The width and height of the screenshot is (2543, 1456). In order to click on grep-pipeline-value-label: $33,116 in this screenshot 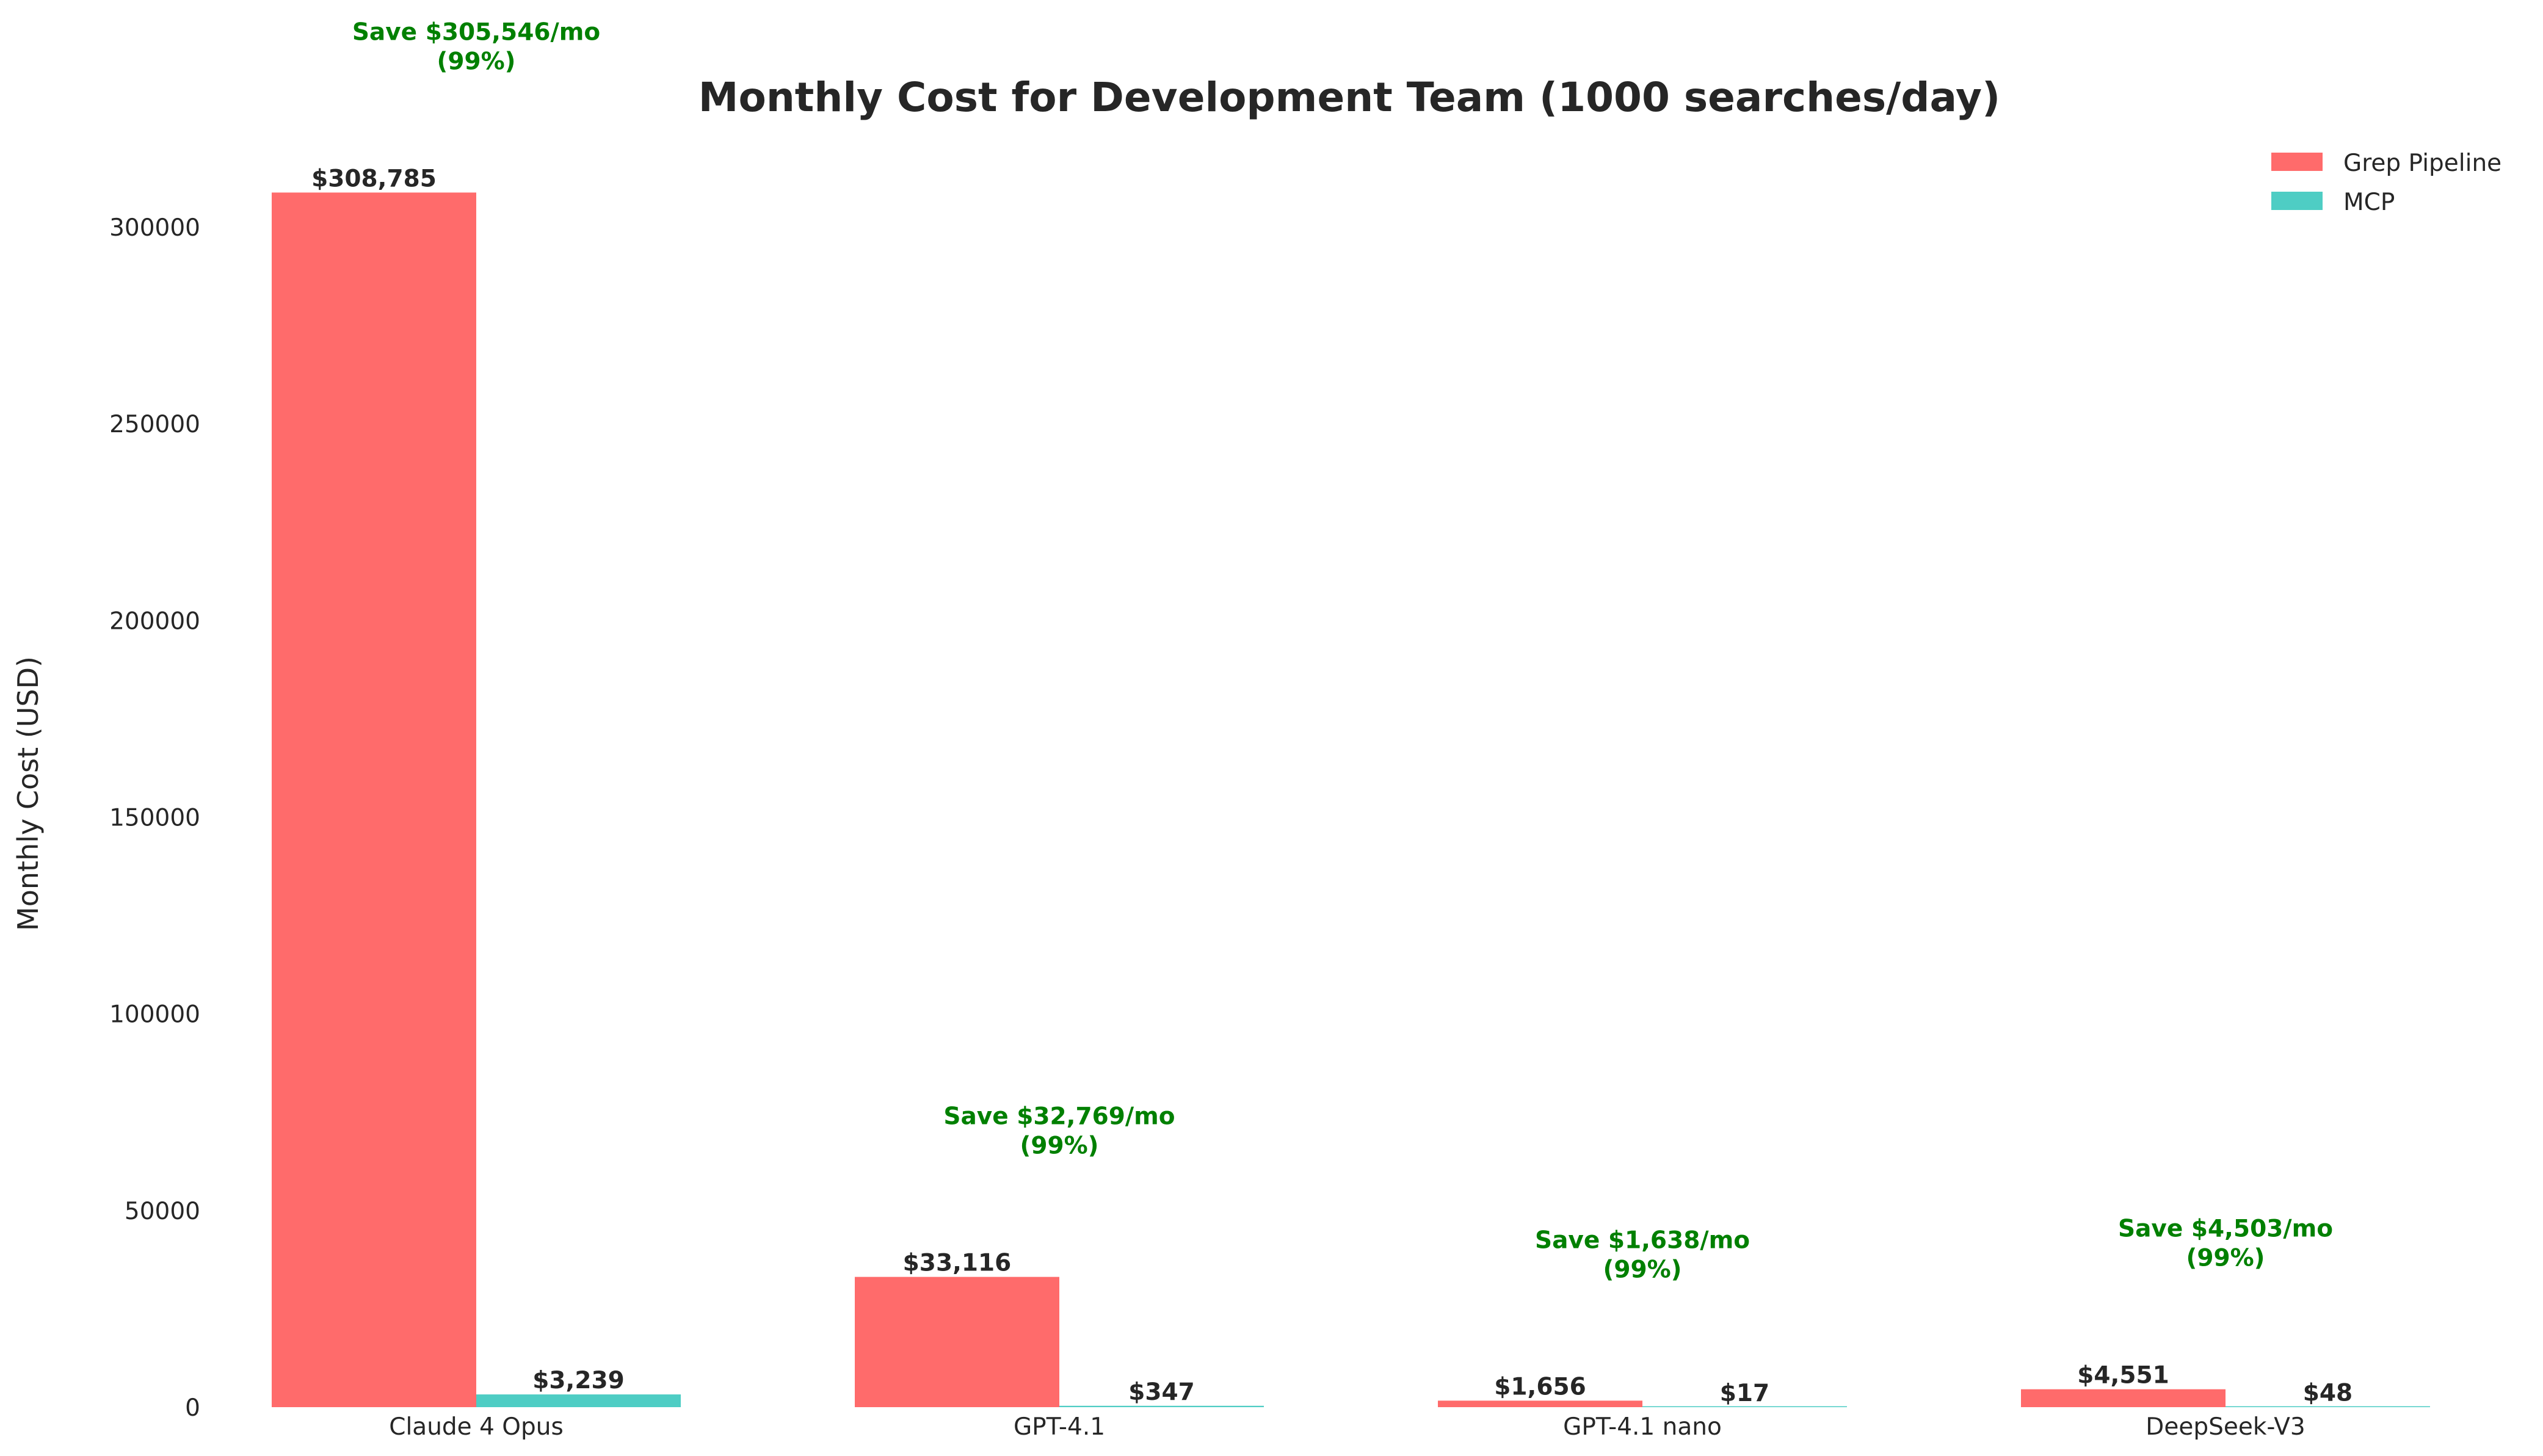, I will do `click(957, 1263)`.